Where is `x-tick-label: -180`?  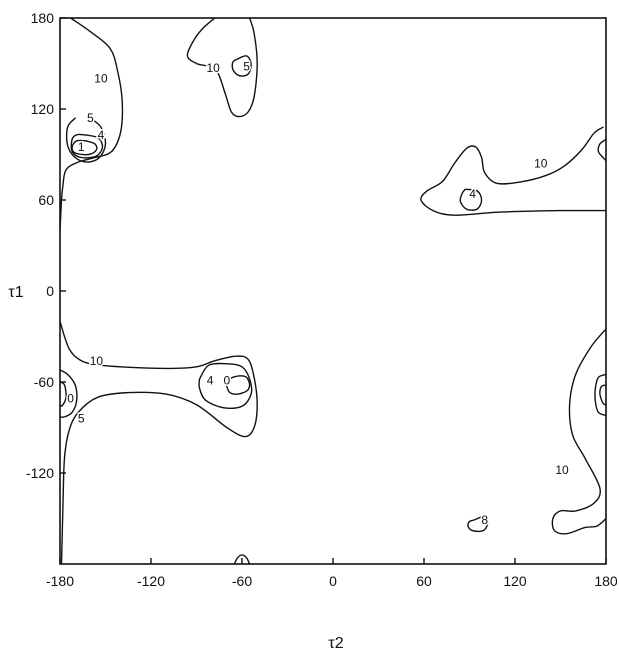 x-tick-label: -180 is located at coordinates (60, 581).